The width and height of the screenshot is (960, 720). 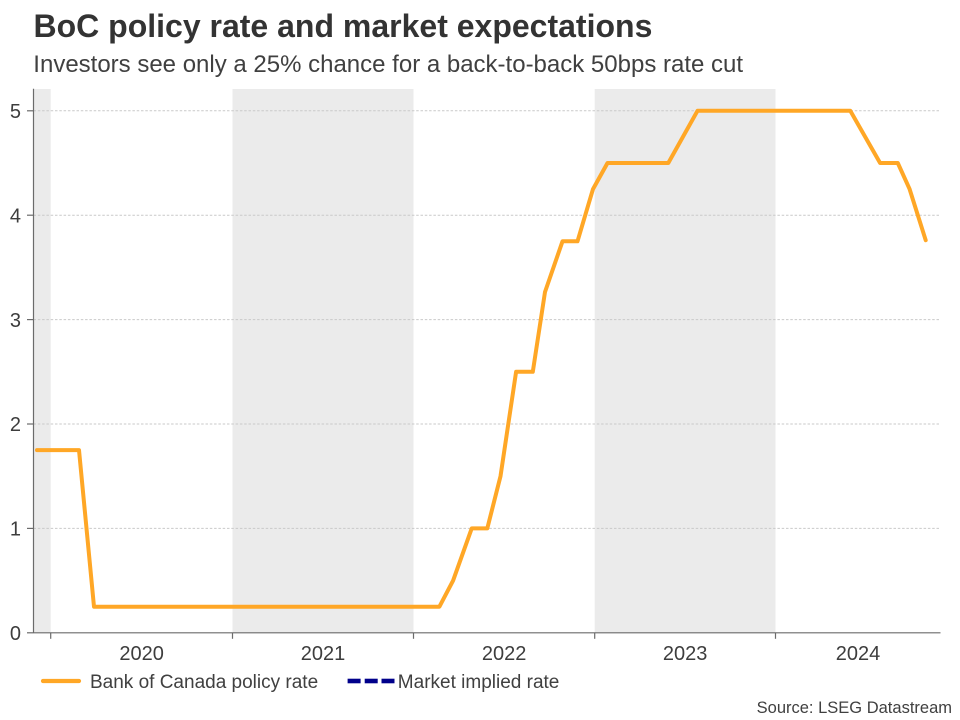 I want to click on svg-text: 2023, so click(x=685, y=654).